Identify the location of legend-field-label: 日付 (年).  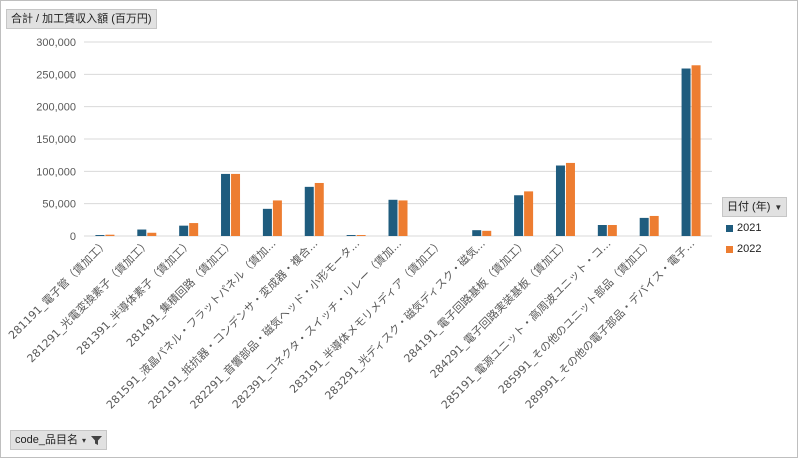
(749, 207).